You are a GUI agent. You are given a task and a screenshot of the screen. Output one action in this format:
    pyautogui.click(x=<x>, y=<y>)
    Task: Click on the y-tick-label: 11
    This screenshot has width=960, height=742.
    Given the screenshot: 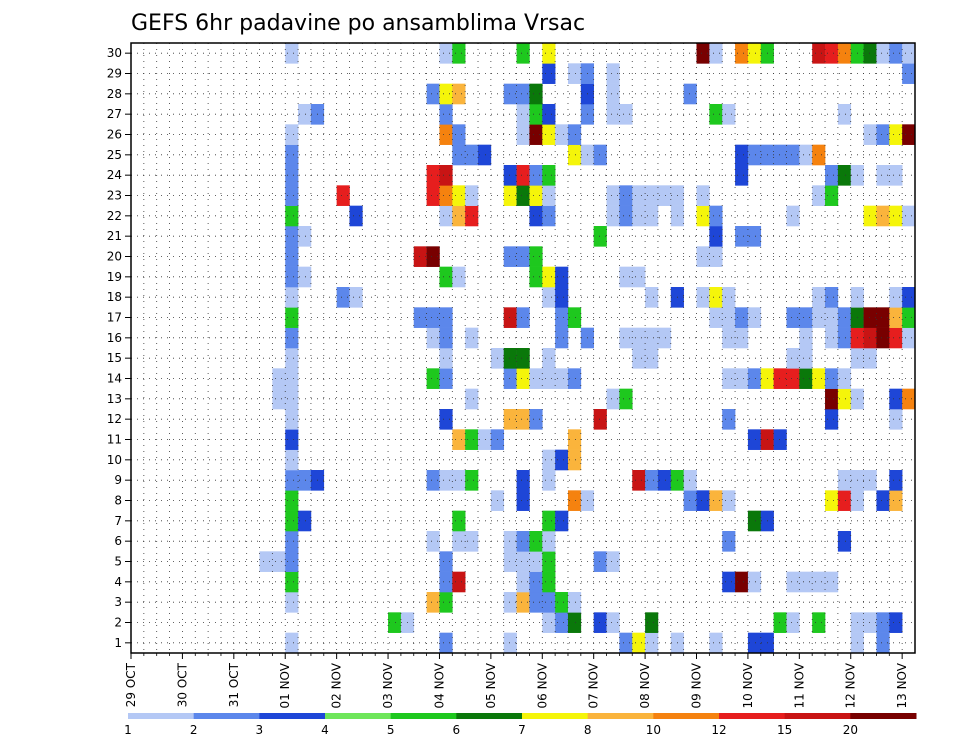 What is the action you would take?
    pyautogui.click(x=114, y=440)
    